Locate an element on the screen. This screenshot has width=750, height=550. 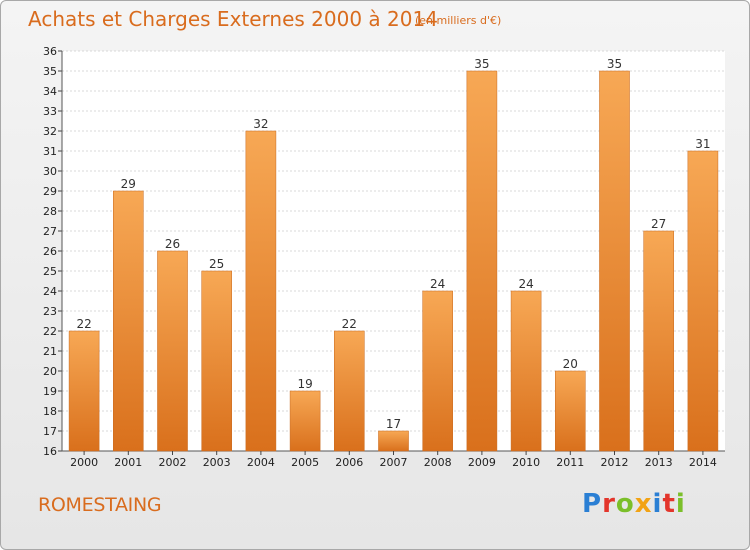
chart-subtitle: (en milliers d'€) is located at coordinates (458, 20).